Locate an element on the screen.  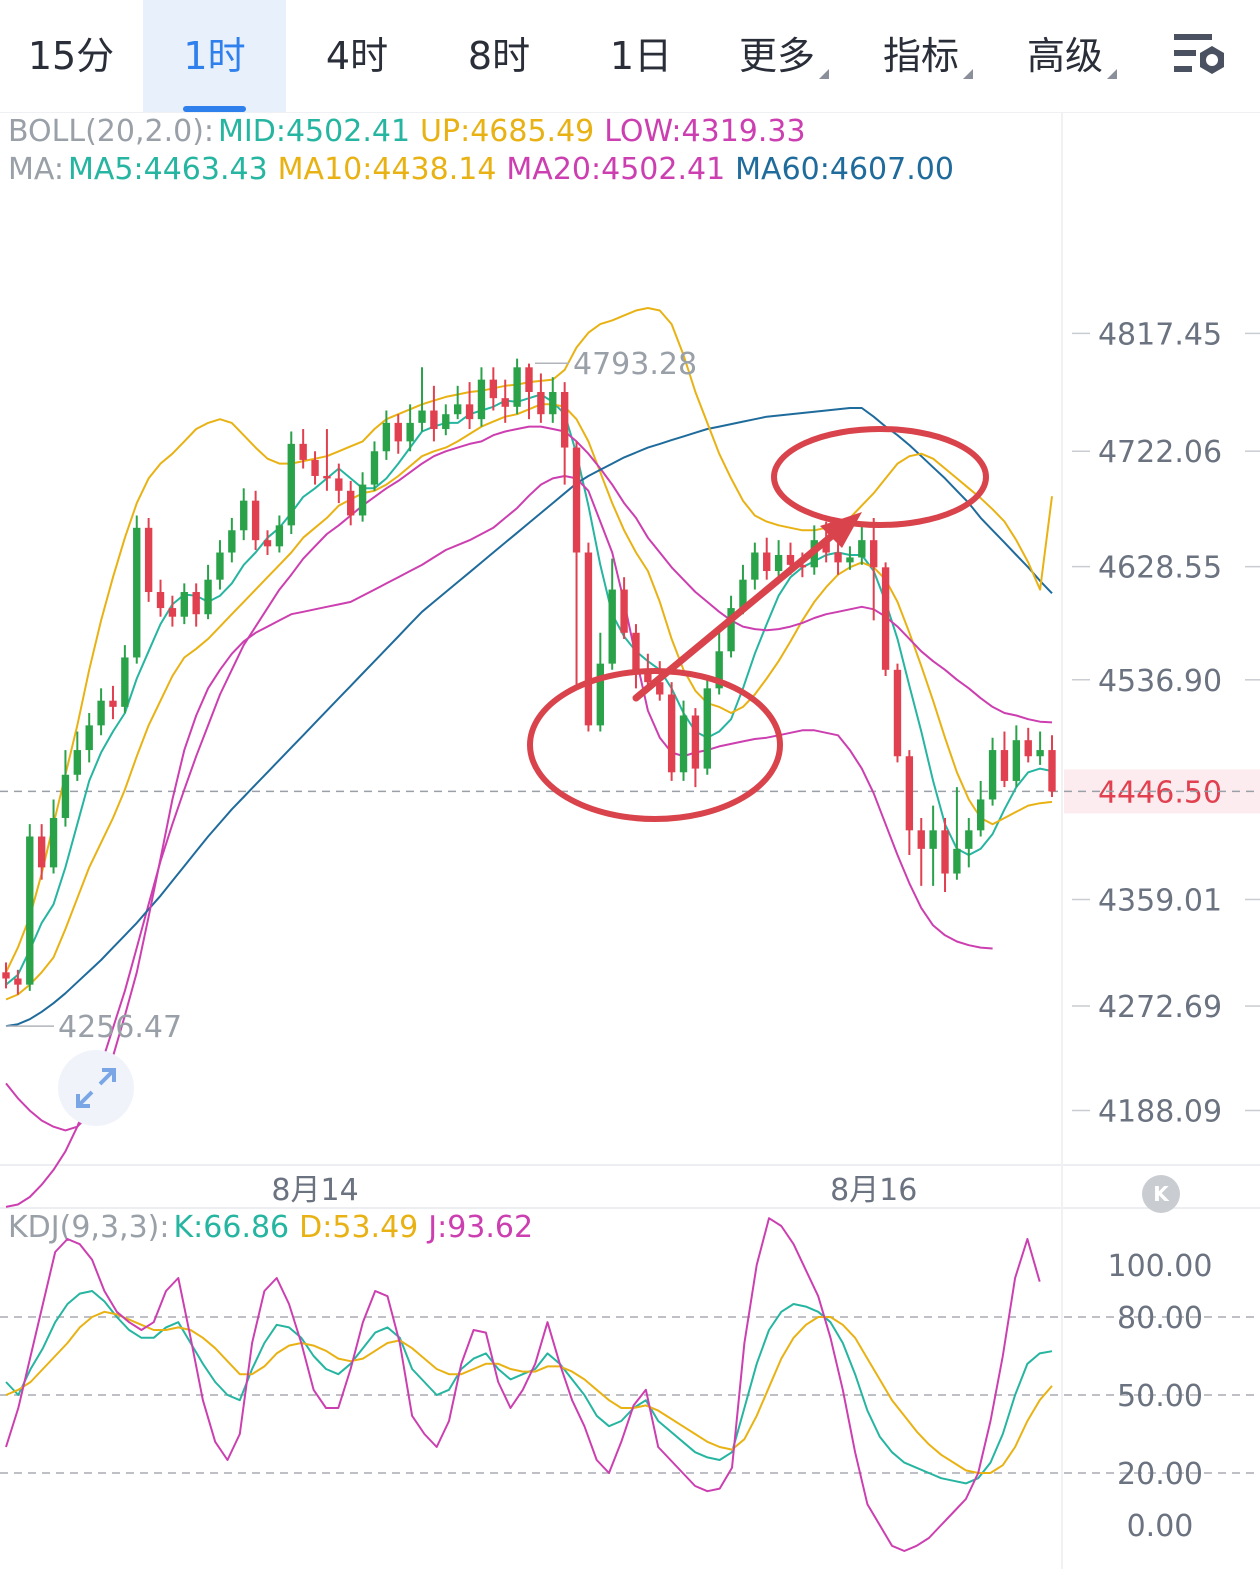
y-tick-label: 4359.01 is located at coordinates (1160, 900).